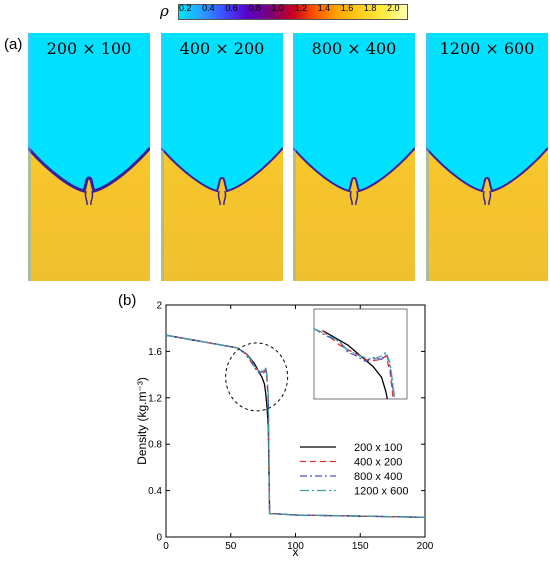 The height and width of the screenshot is (562, 550). What do you see at coordinates (13, 44) in the screenshot?
I see `panel-a-label: (a)` at bounding box center [13, 44].